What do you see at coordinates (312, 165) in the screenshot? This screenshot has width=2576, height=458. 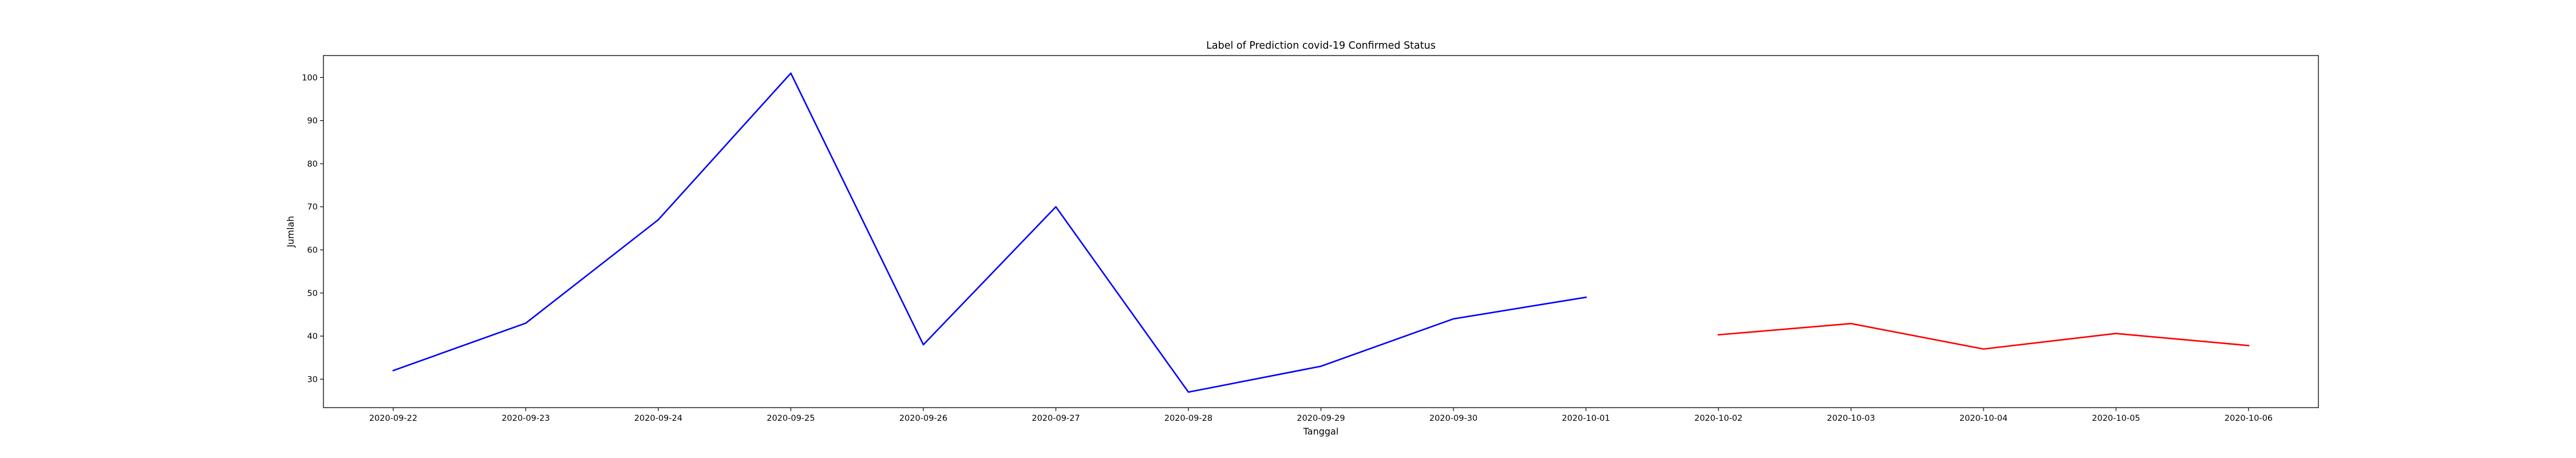 I see `y-tick-label: 80` at bounding box center [312, 165].